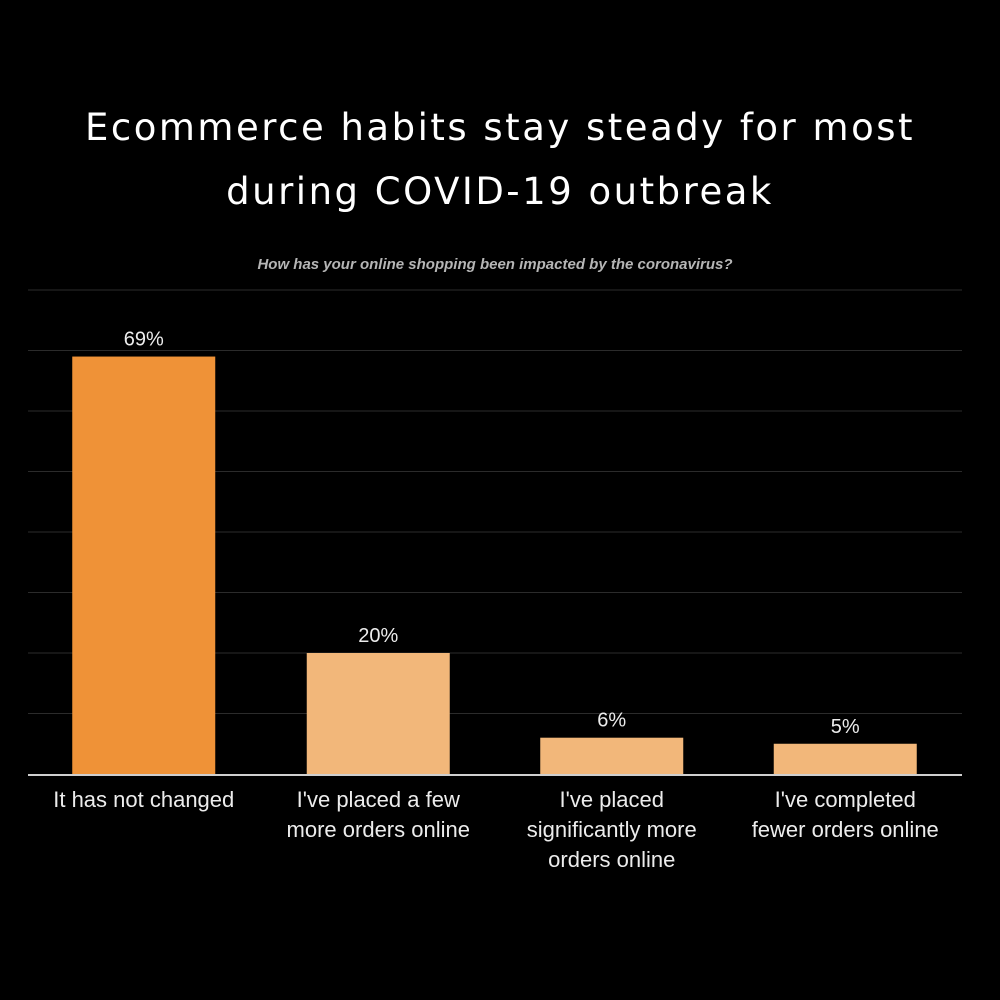  Describe the element at coordinates (612, 829) in the screenshot. I see `category-label: significantly more` at that location.